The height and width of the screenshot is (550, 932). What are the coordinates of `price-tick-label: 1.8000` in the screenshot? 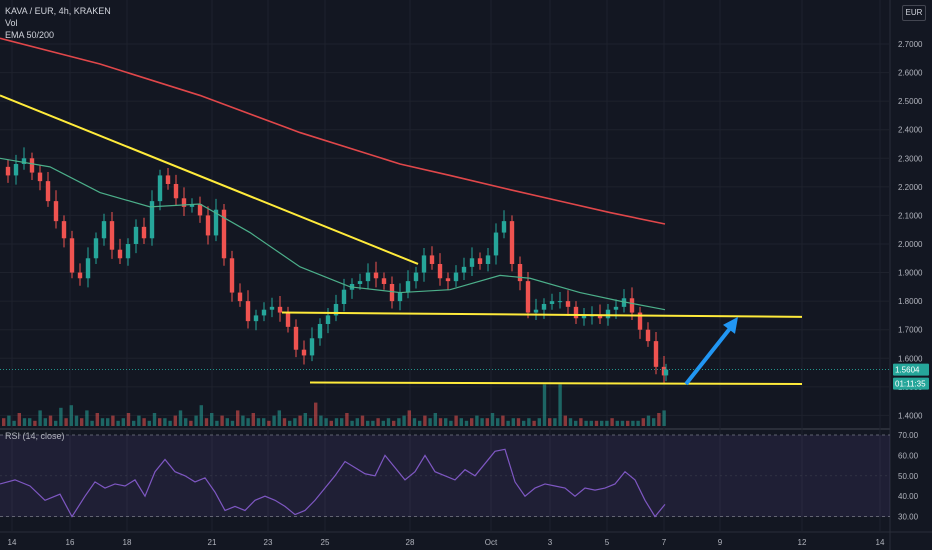 It's located at (910, 301).